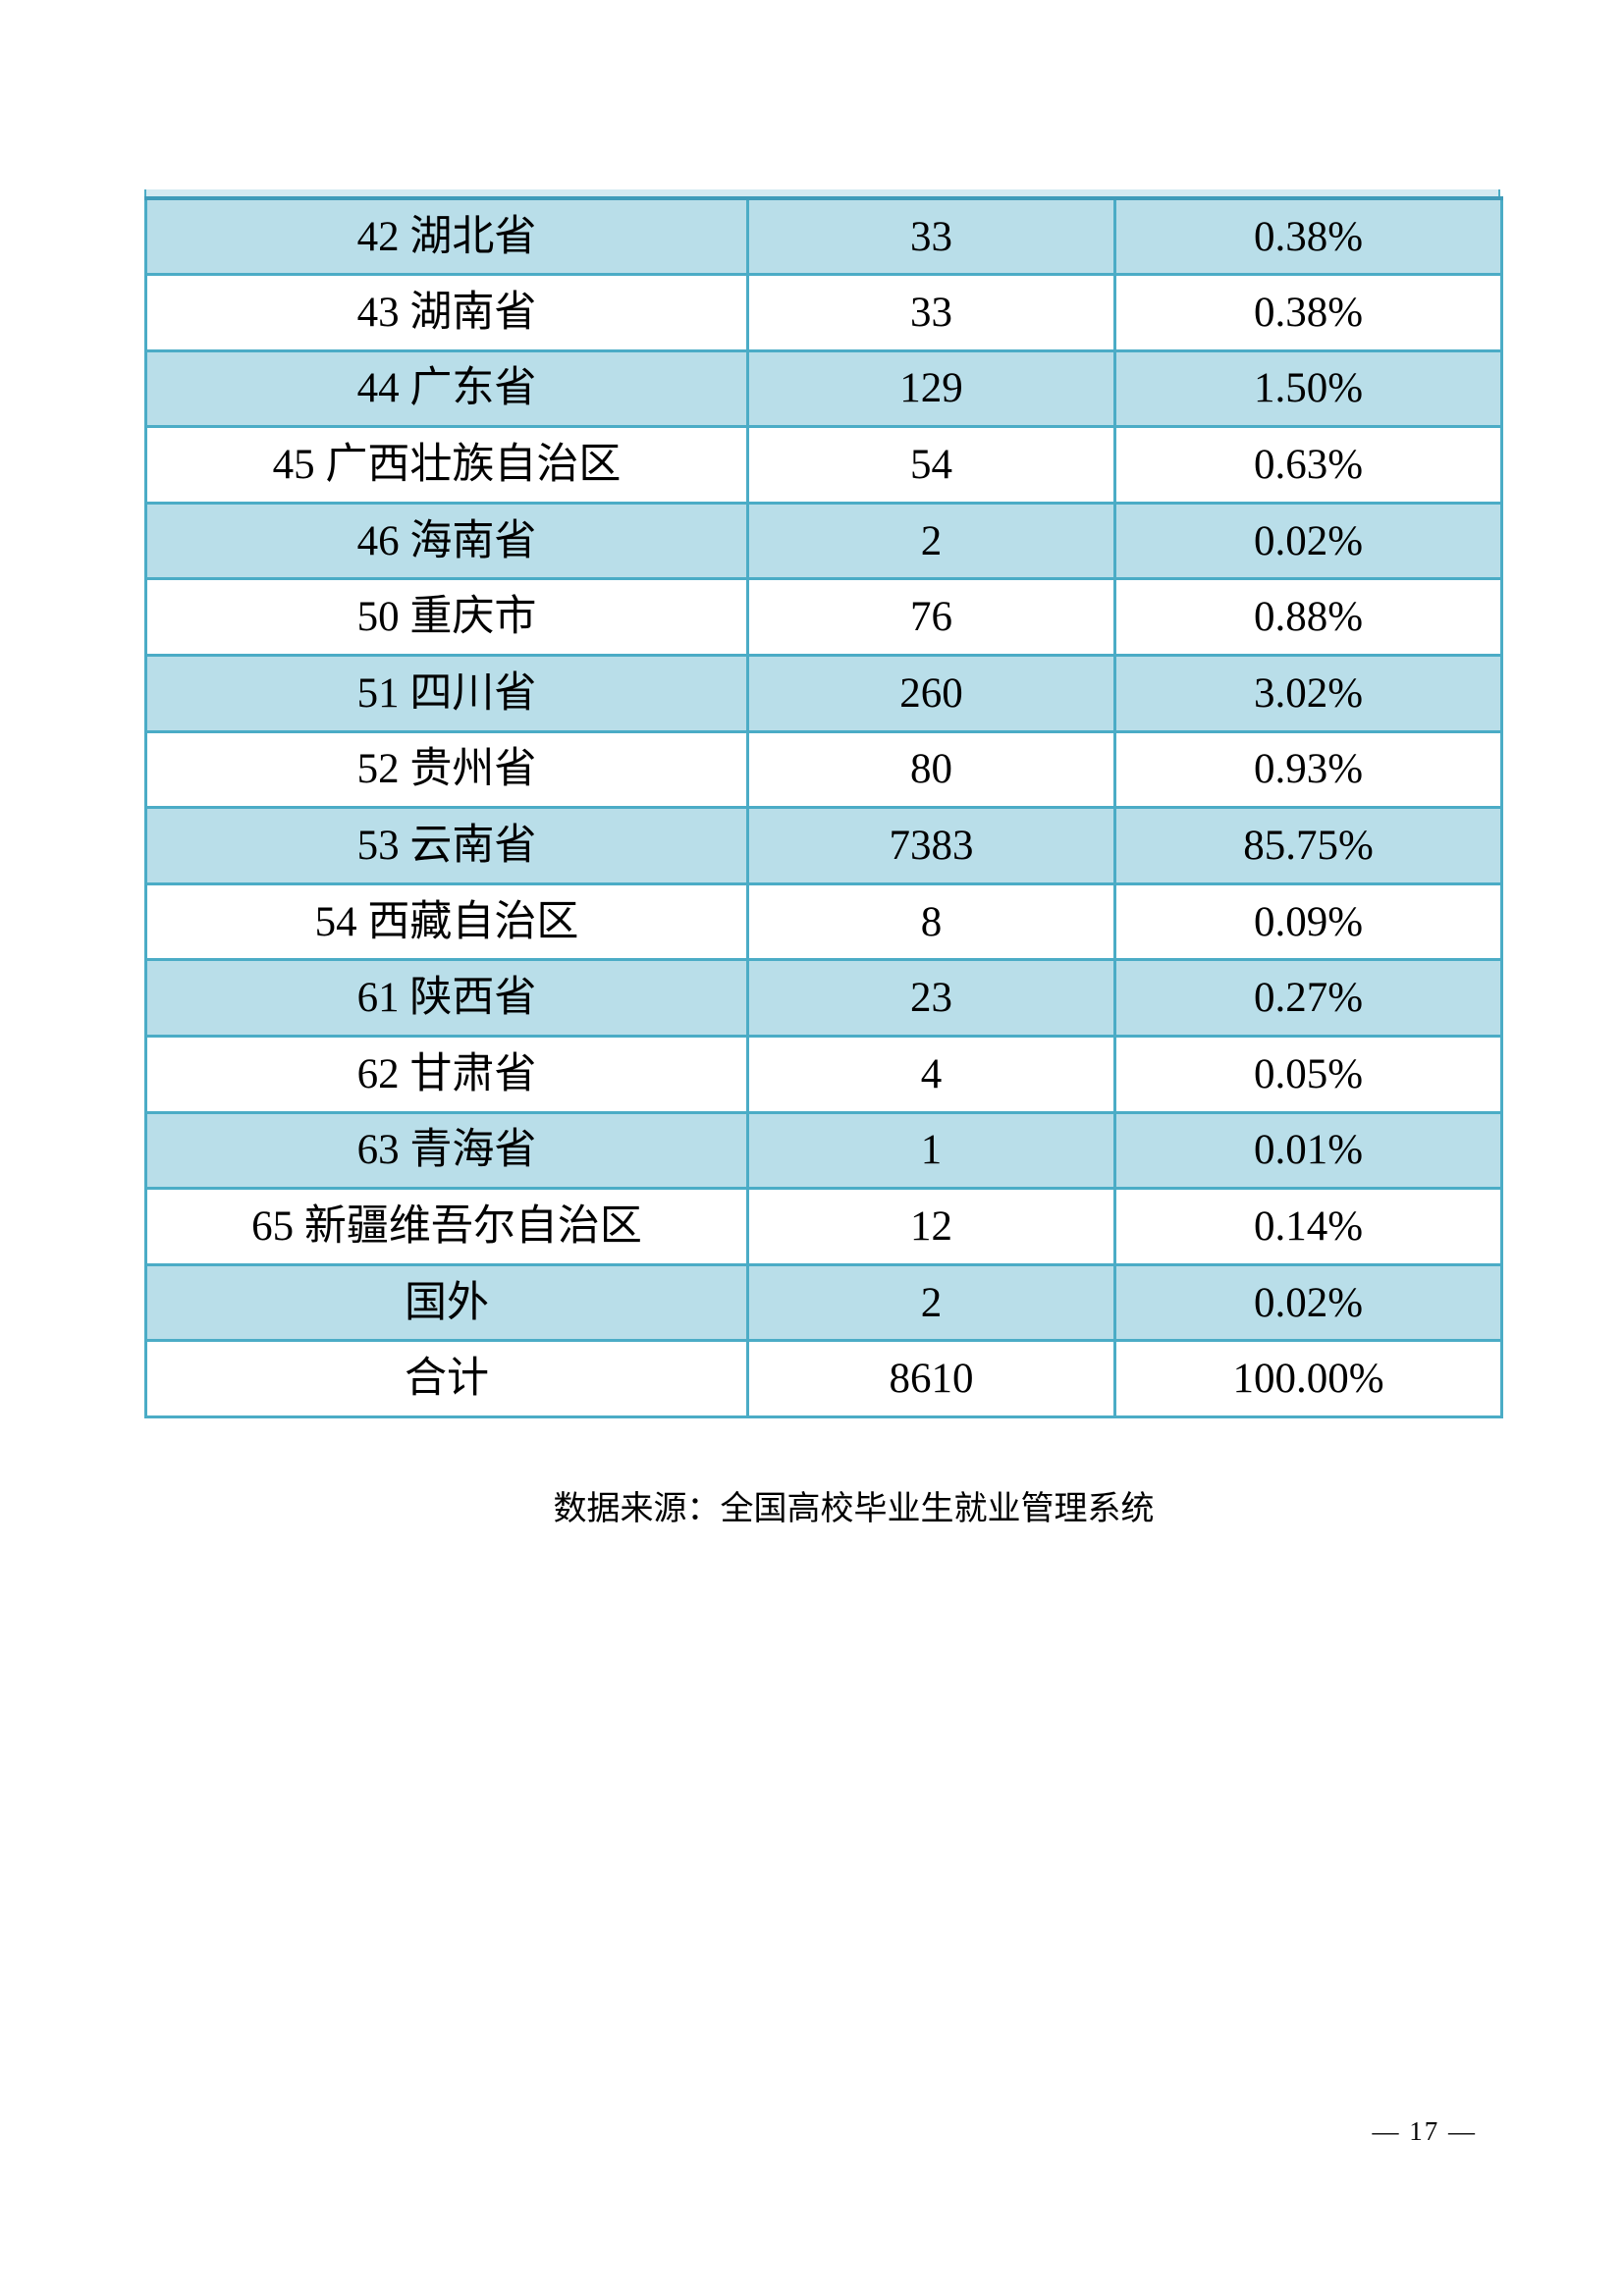 This screenshot has width=1624, height=2296. Describe the element at coordinates (446, 236) in the screenshot. I see `region-cell: 42 湖北省` at that location.